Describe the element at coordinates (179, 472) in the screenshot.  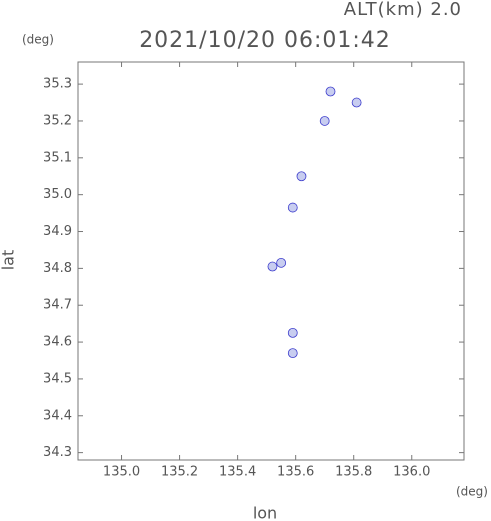
I see `x-tick-label: 135.2` at that location.